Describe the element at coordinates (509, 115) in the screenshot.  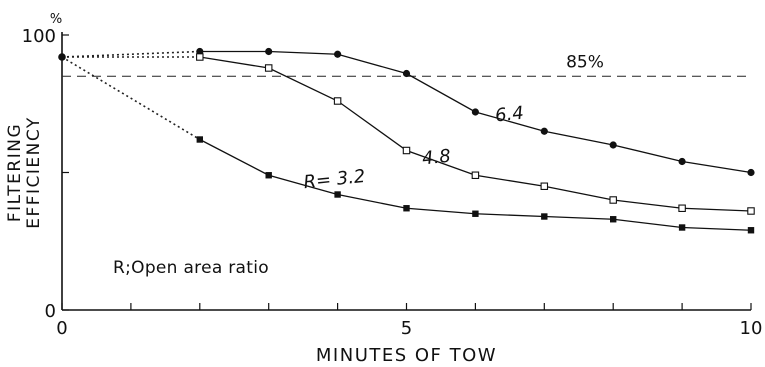
I see `series-label: 6.4` at that location.